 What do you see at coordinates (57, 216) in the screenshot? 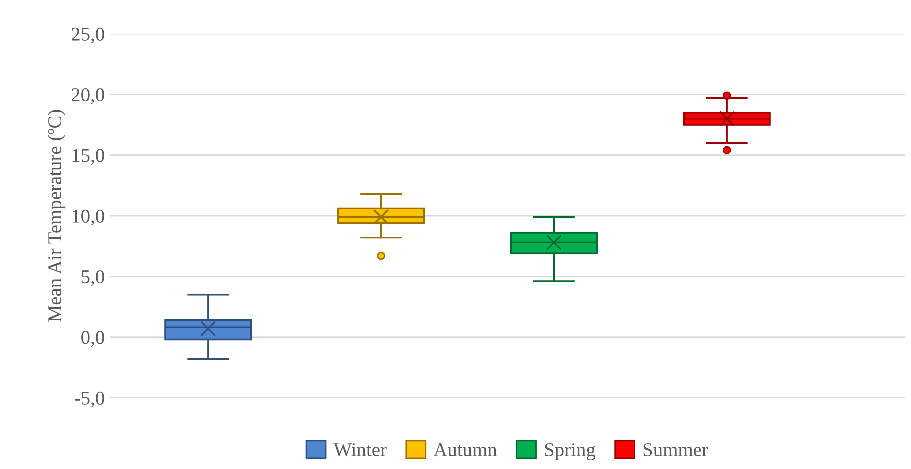
I see `y-axis-title: Mean Air Temperature (ºC)` at bounding box center [57, 216].